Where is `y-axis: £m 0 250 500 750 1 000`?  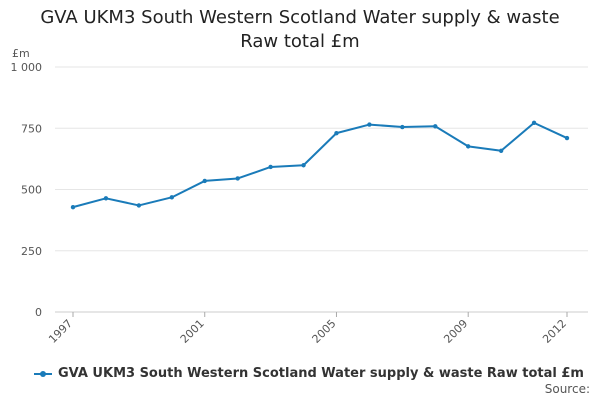
y-axis: £m 0 250 500 750 1 000 is located at coordinates (27, 183).